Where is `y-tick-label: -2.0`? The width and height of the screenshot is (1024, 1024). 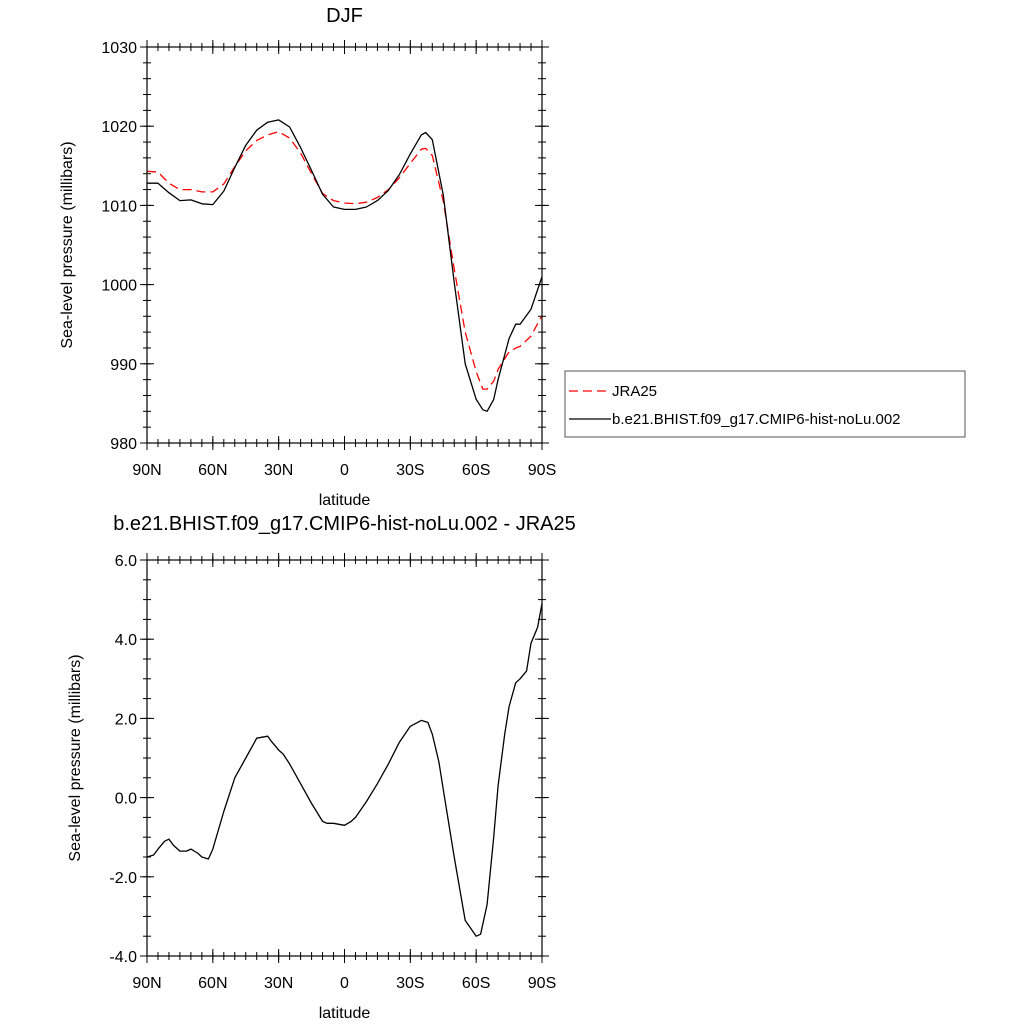 y-tick-label: -2.0 is located at coordinates (123, 878).